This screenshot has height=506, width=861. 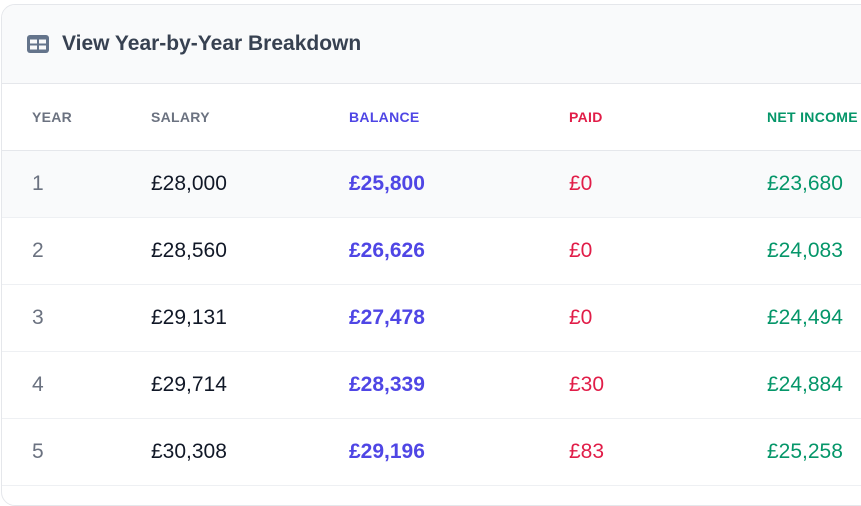 What do you see at coordinates (384, 116) in the screenshot?
I see `column-header-balance: BALANCE` at bounding box center [384, 116].